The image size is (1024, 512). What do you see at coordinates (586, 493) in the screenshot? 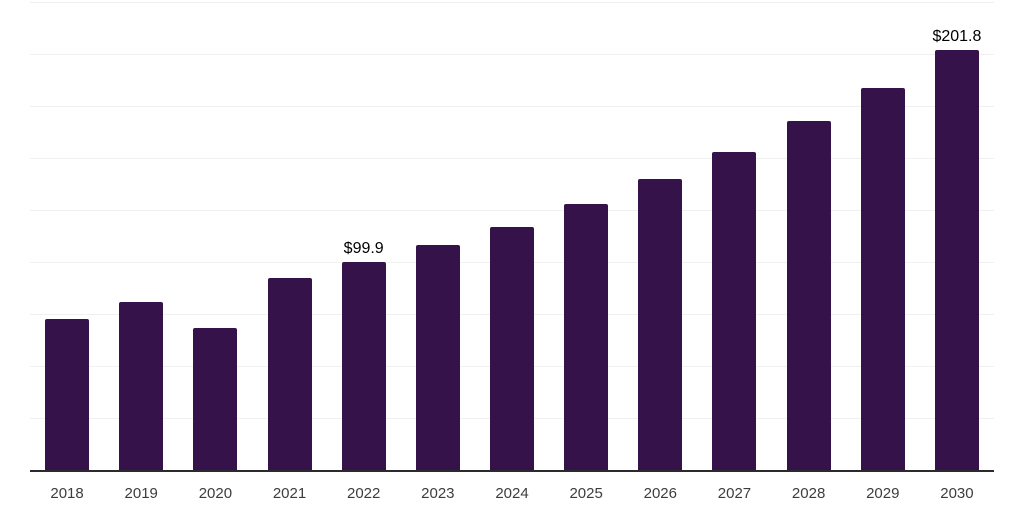
I see `x-tick-2025: 2025` at bounding box center [586, 493].